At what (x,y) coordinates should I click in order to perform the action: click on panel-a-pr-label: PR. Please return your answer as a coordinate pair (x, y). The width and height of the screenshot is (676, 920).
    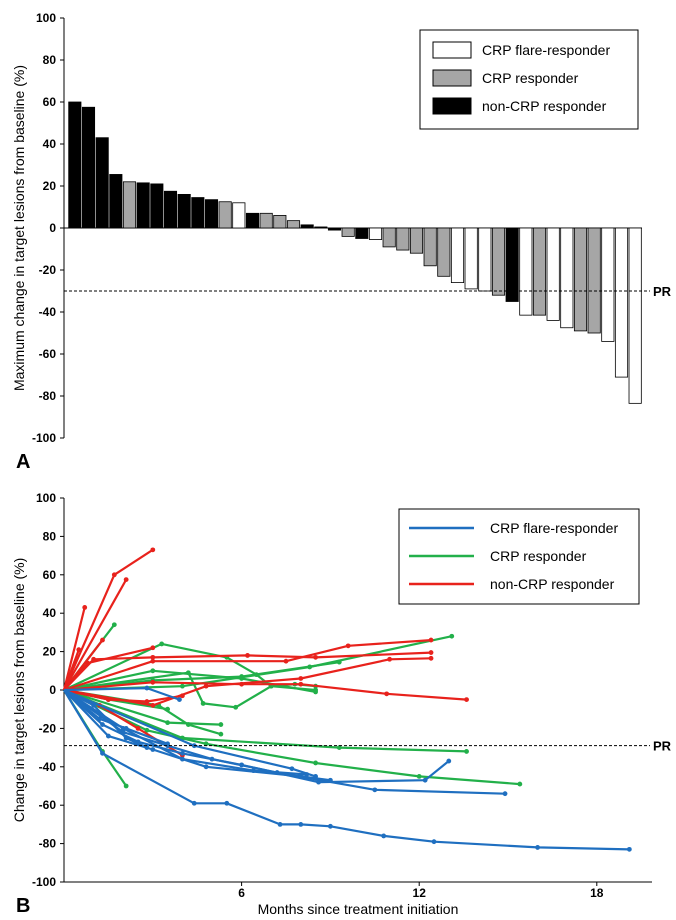
    Looking at the image, I should click on (662, 291).